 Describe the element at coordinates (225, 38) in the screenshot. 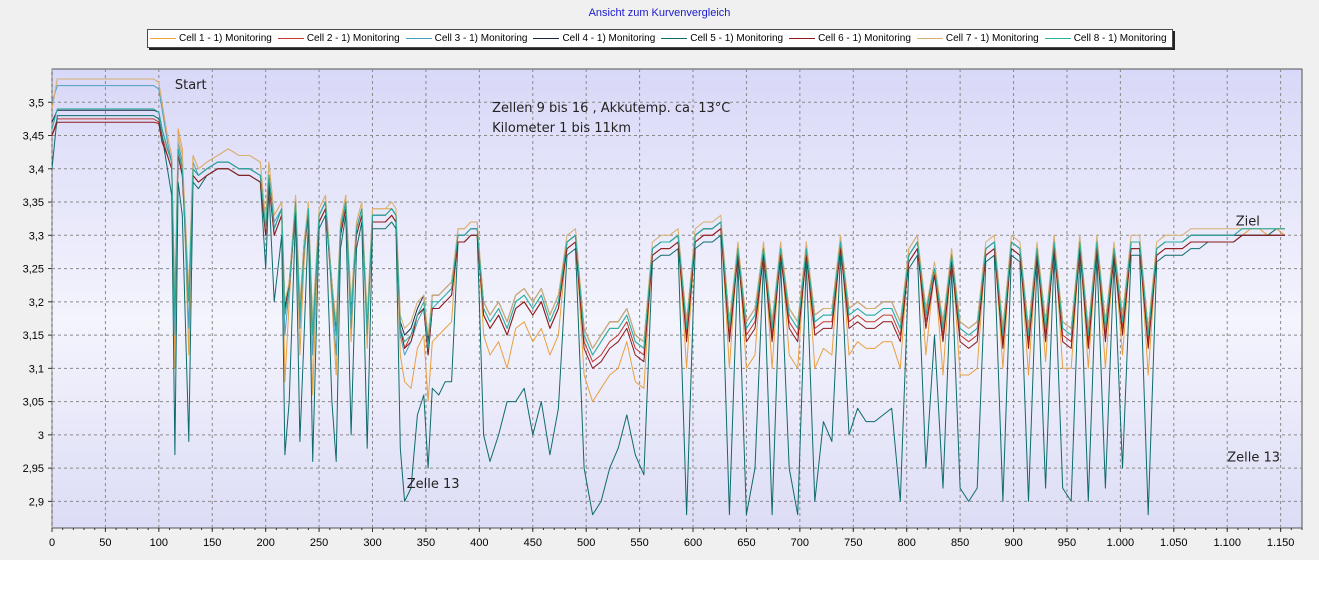

I see `legend-label: Cell 1 - 1) Monitoring` at that location.